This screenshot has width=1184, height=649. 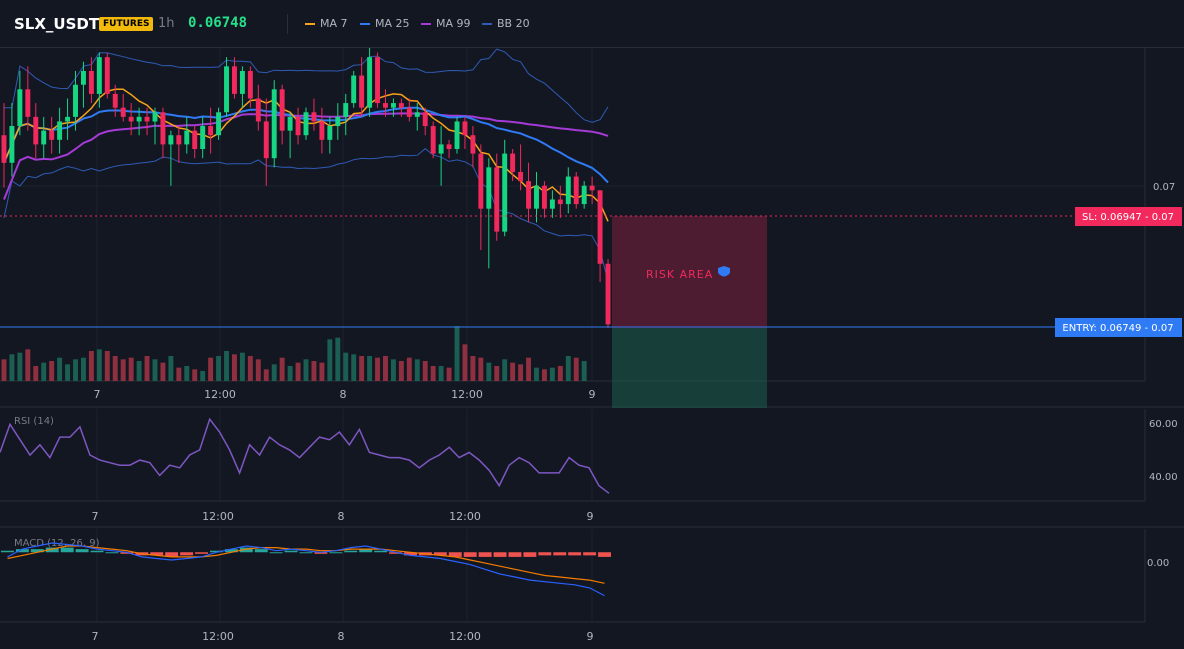 I want to click on macd-axis-0: 0.00, so click(x=1158, y=563).